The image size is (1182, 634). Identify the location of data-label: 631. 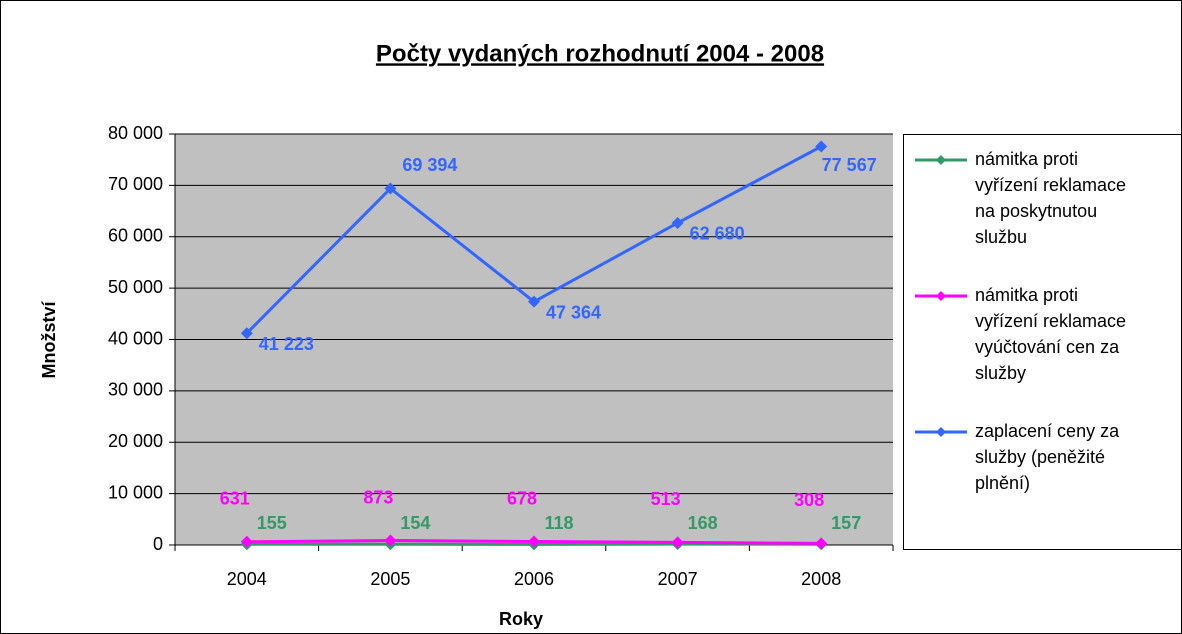
(235, 499).